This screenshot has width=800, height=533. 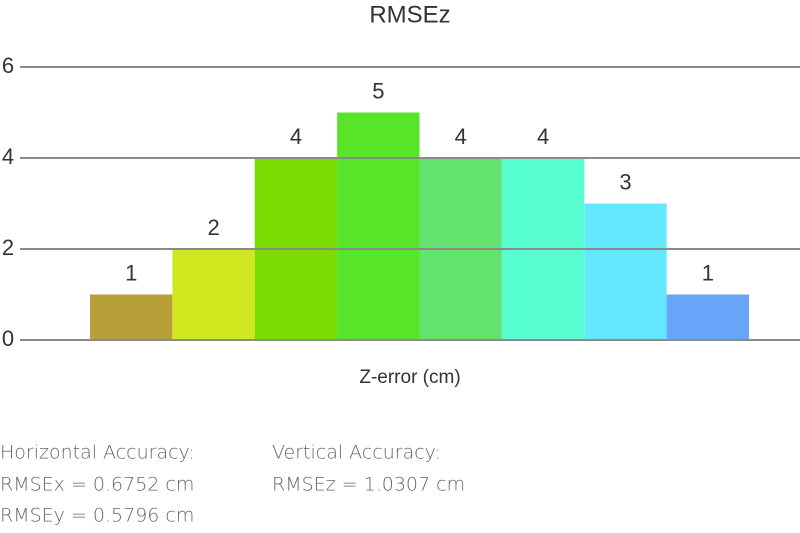 I want to click on x-axis-label: Z-error (cm), so click(x=409, y=377).